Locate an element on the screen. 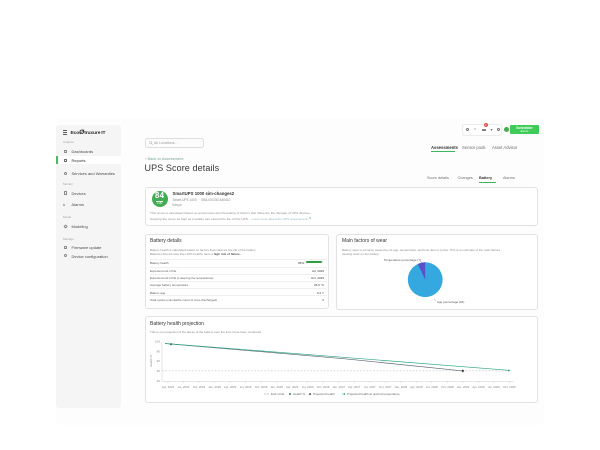 The width and height of the screenshot is (600, 450). svg-text: Oct, 2028 is located at coordinates (447, 387).